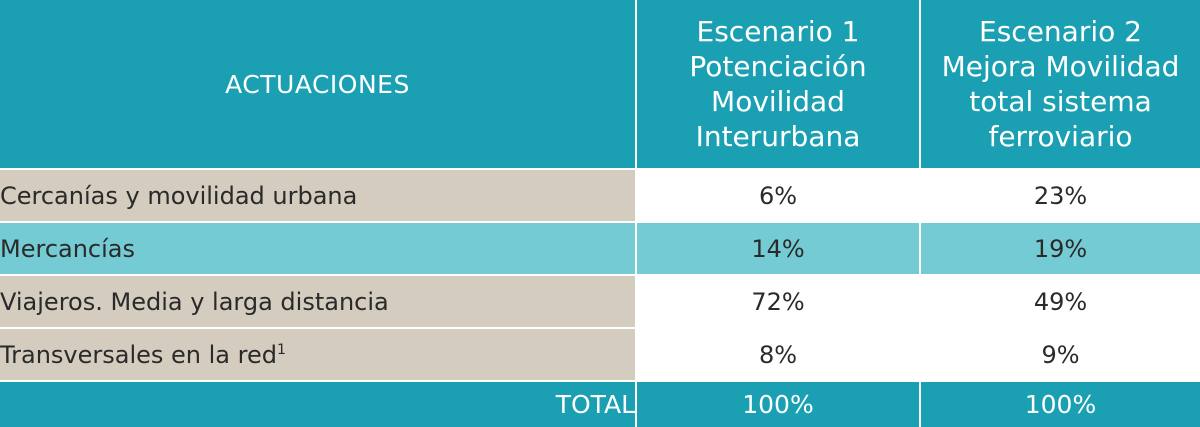 The width and height of the screenshot is (1200, 427). I want to click on scenario1-header-line: Movilidad, so click(778, 101).